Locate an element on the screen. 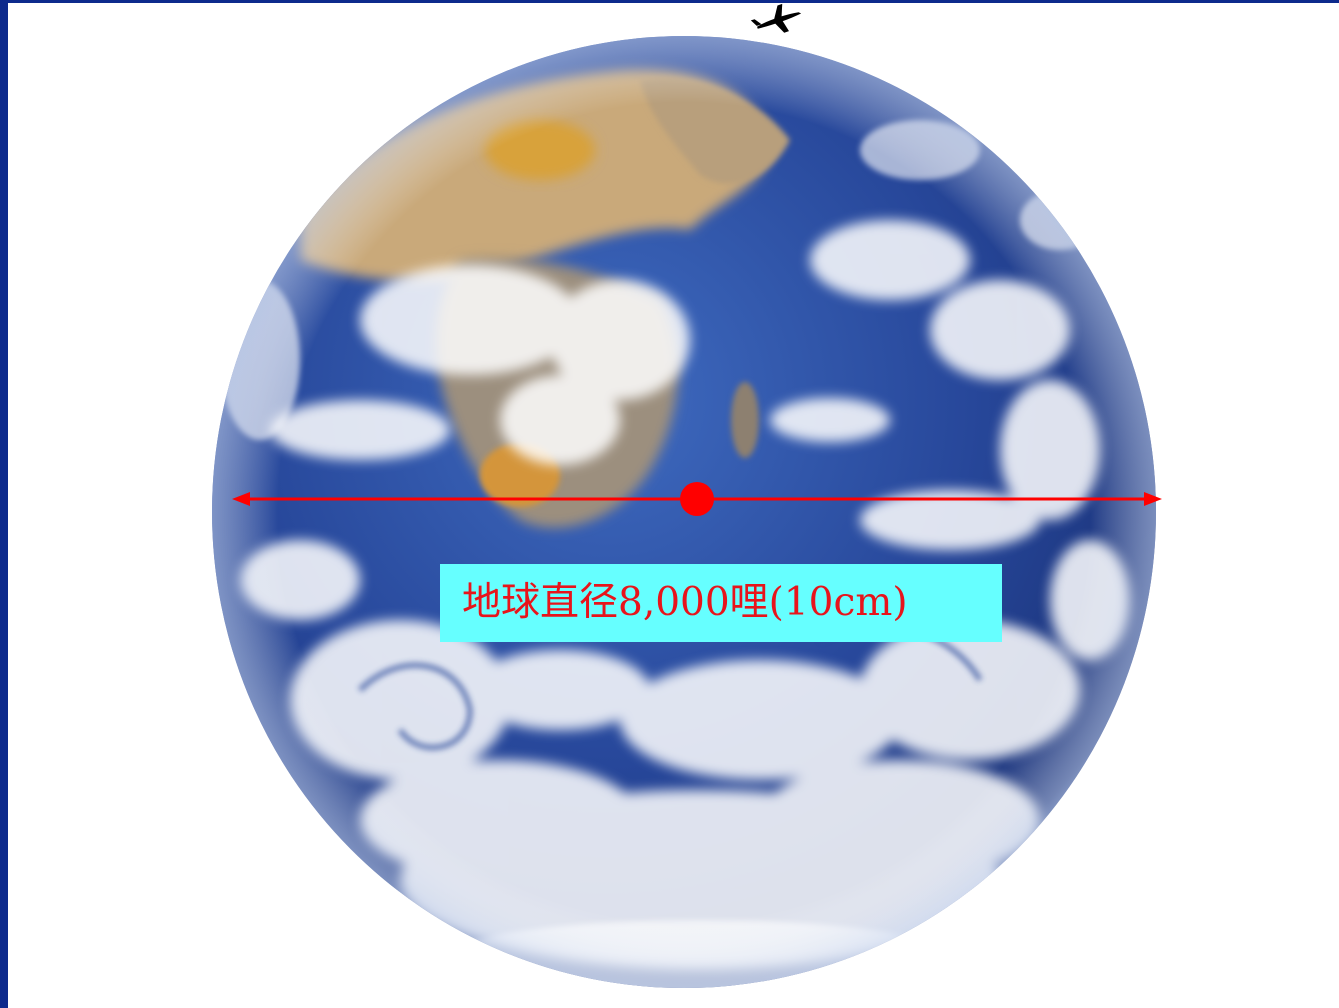 The image size is (1339, 1008). left-arrowhead-icon is located at coordinates (241, 499).